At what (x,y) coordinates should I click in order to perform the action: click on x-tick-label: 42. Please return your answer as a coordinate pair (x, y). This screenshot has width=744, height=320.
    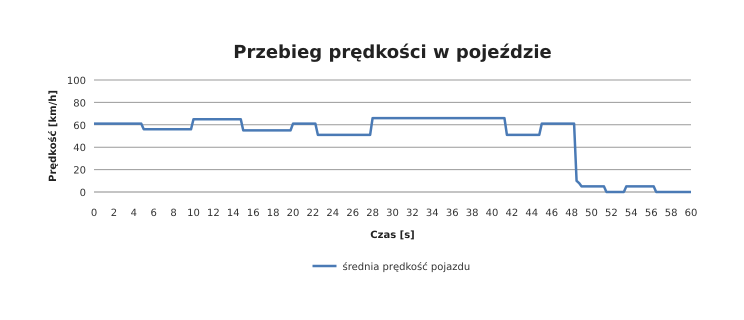
    Looking at the image, I should click on (512, 213).